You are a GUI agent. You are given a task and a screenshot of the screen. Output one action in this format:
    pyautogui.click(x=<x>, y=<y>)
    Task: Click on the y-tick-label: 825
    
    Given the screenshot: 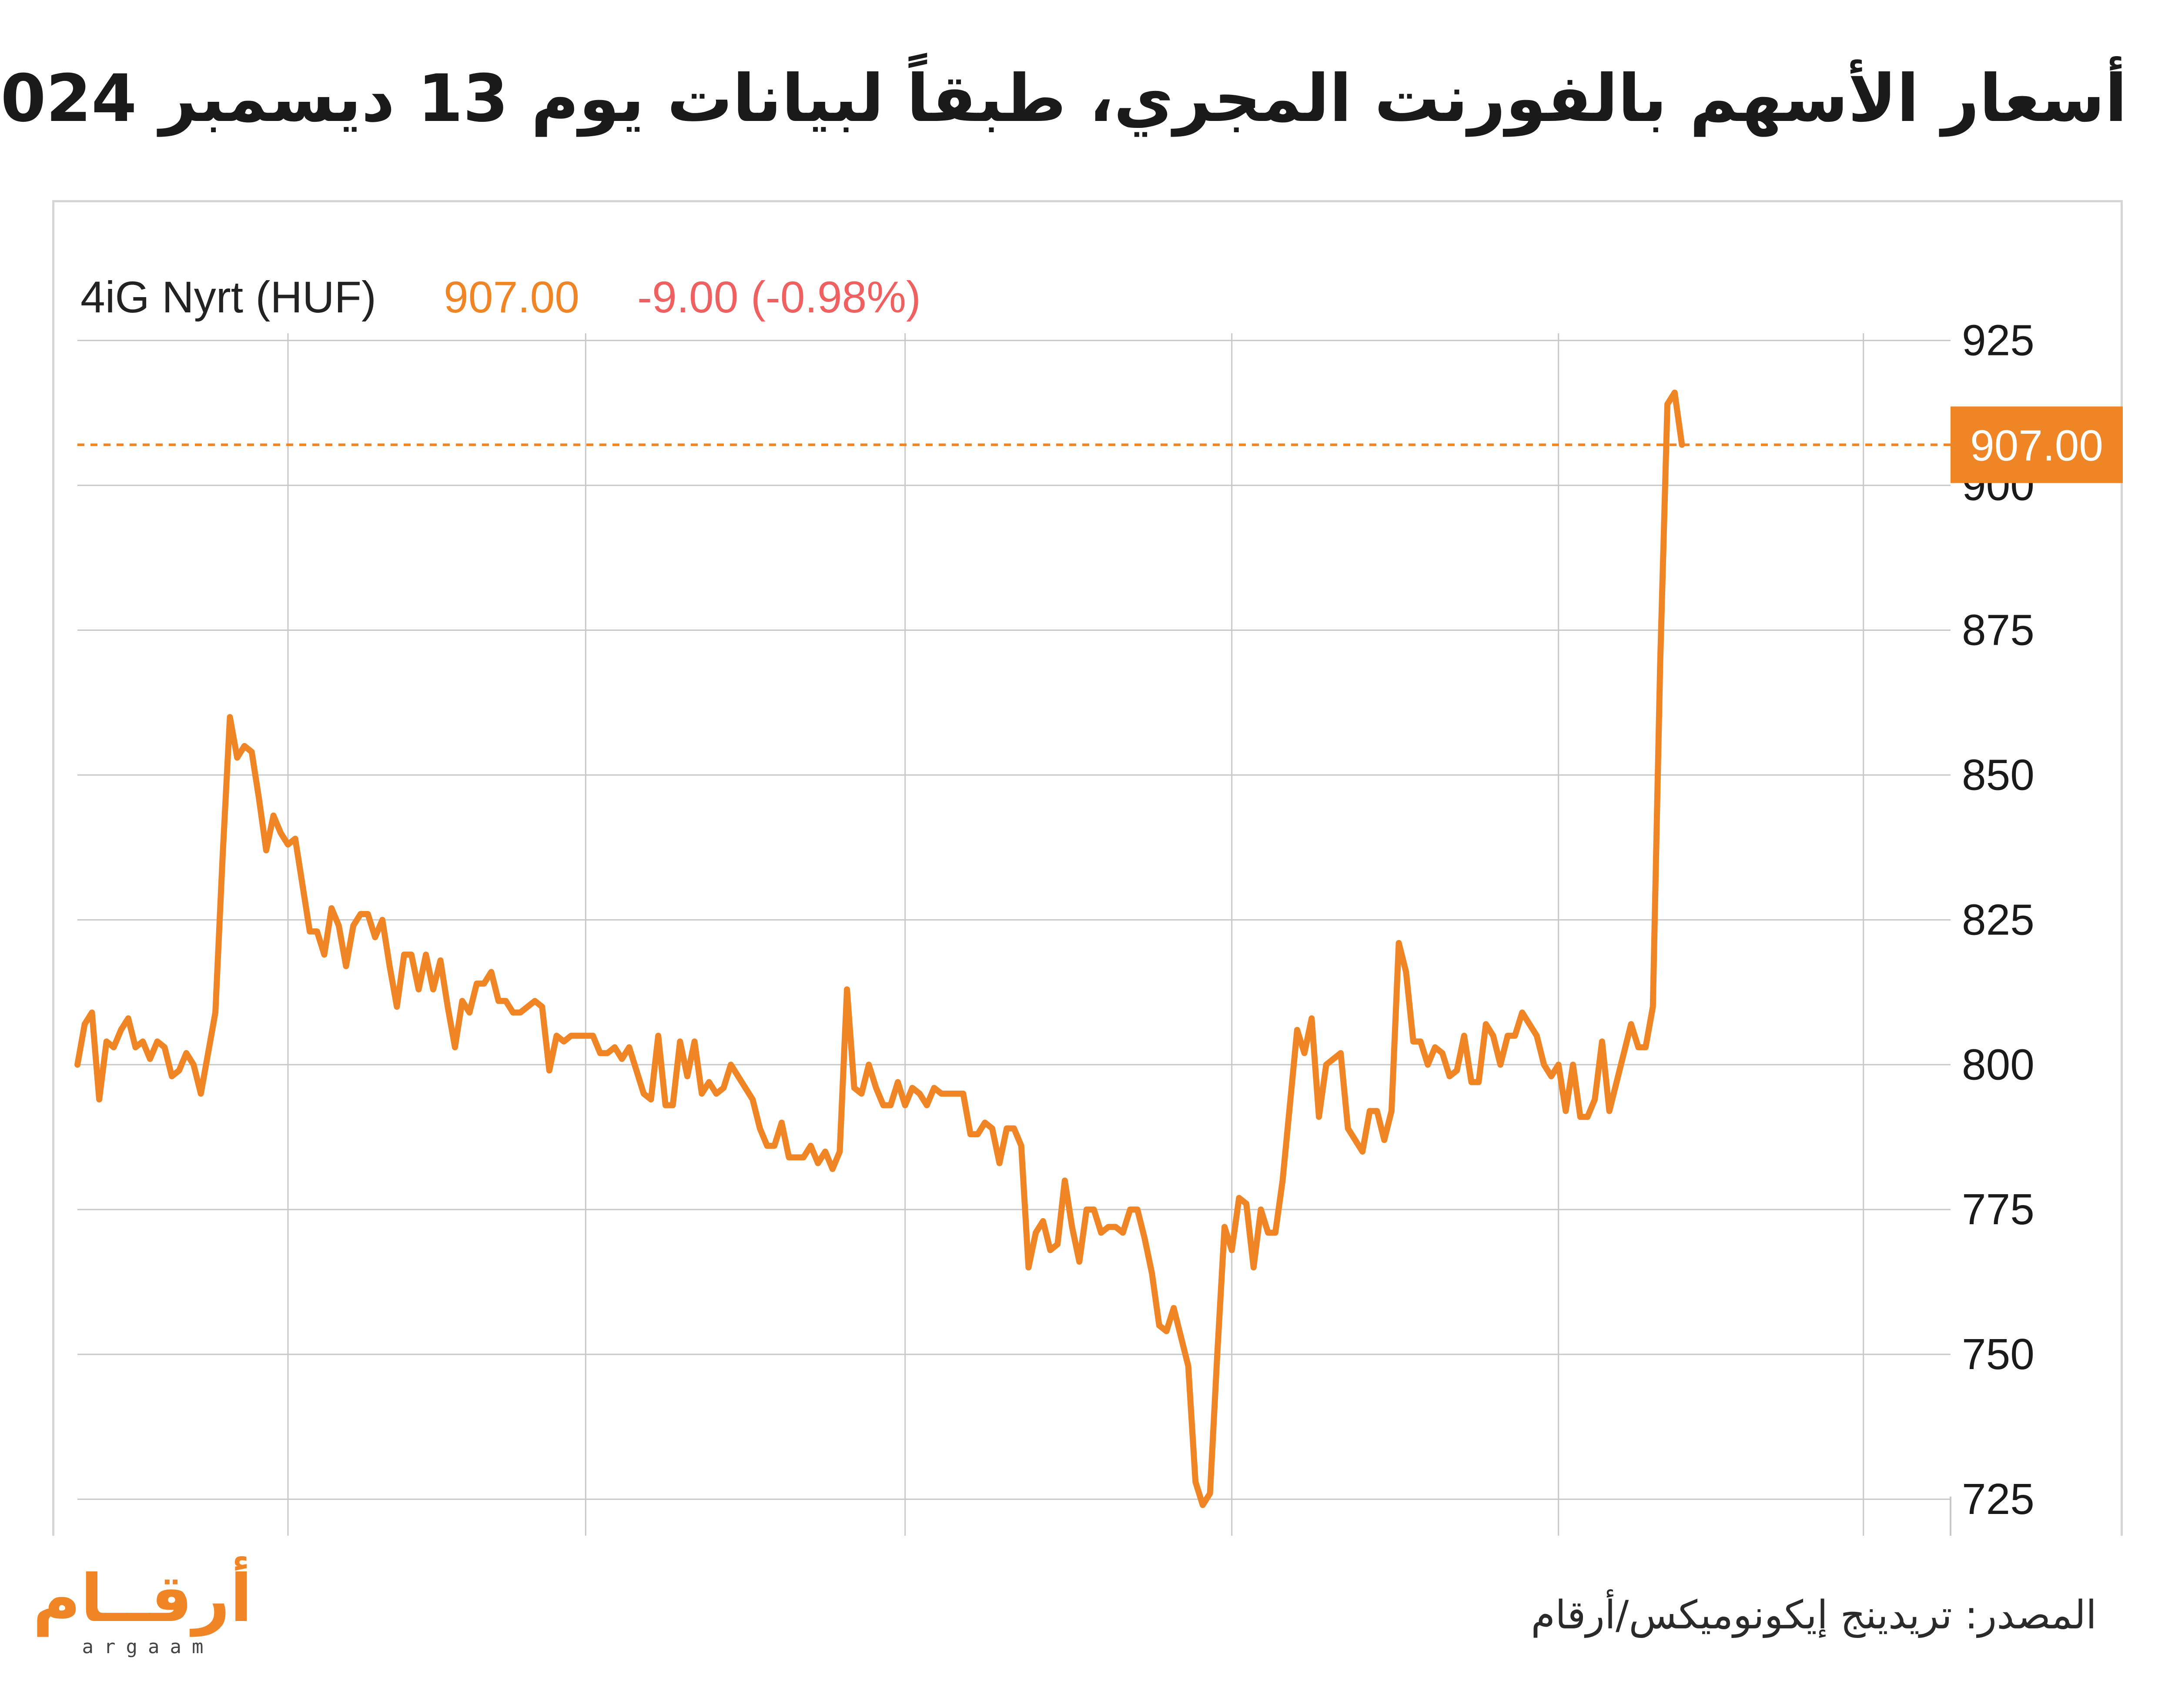 What is the action you would take?
    pyautogui.click(x=1998, y=920)
    